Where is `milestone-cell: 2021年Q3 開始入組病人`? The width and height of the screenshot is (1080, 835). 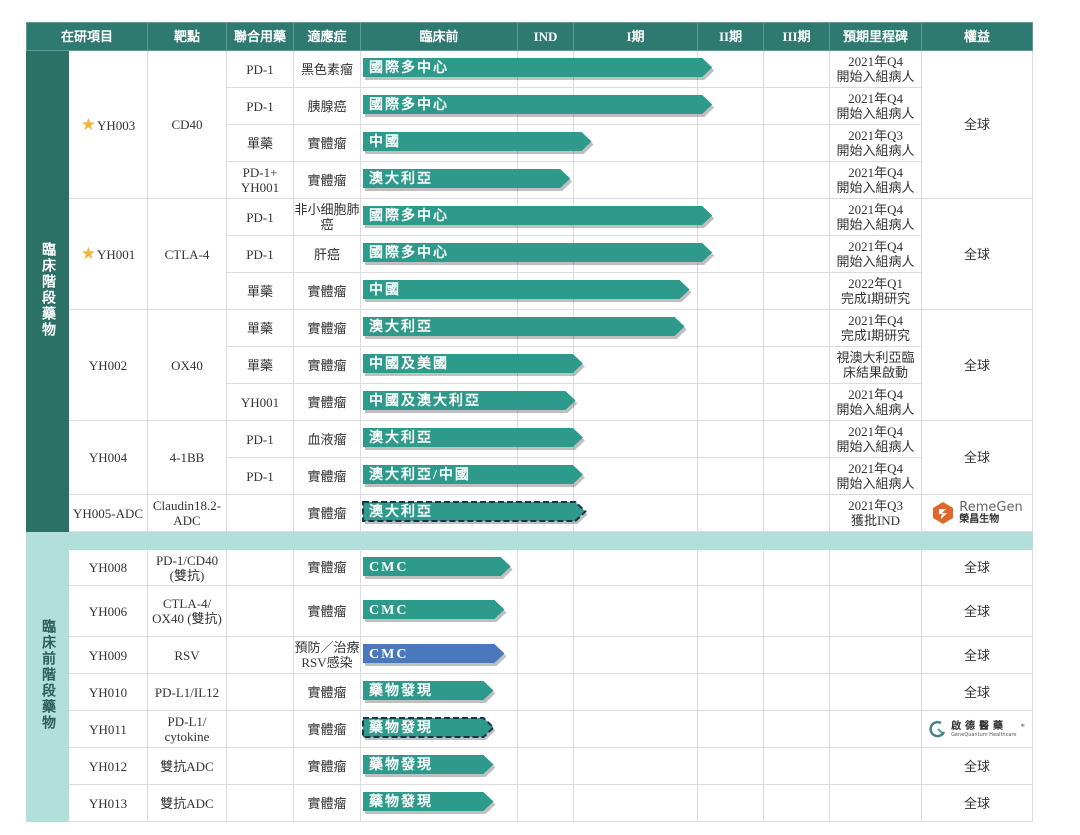 milestone-cell: 2021年Q3 開始入組病人 is located at coordinates (876, 143).